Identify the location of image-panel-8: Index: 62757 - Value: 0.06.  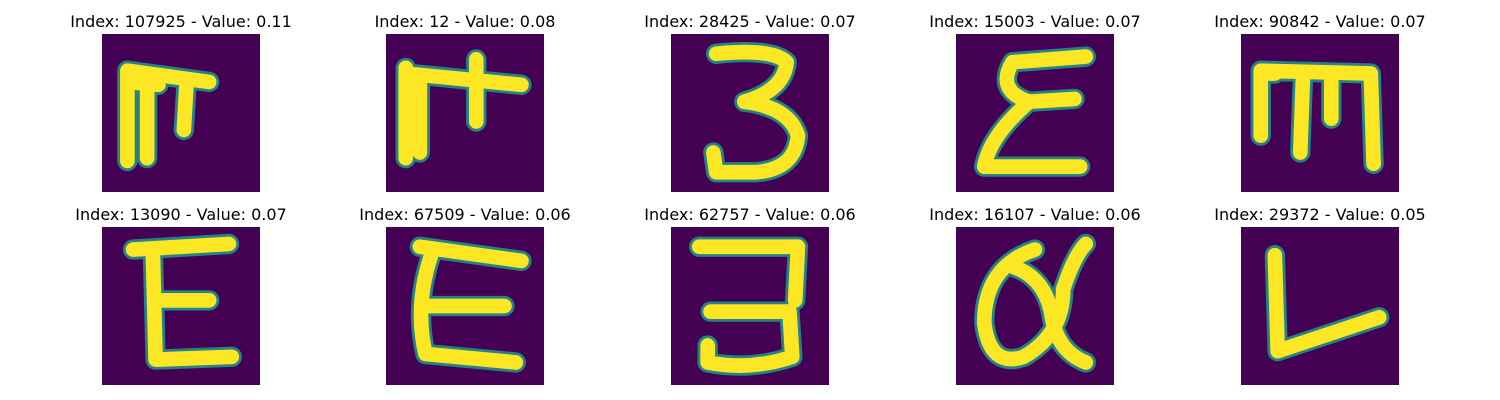
(750, 300).